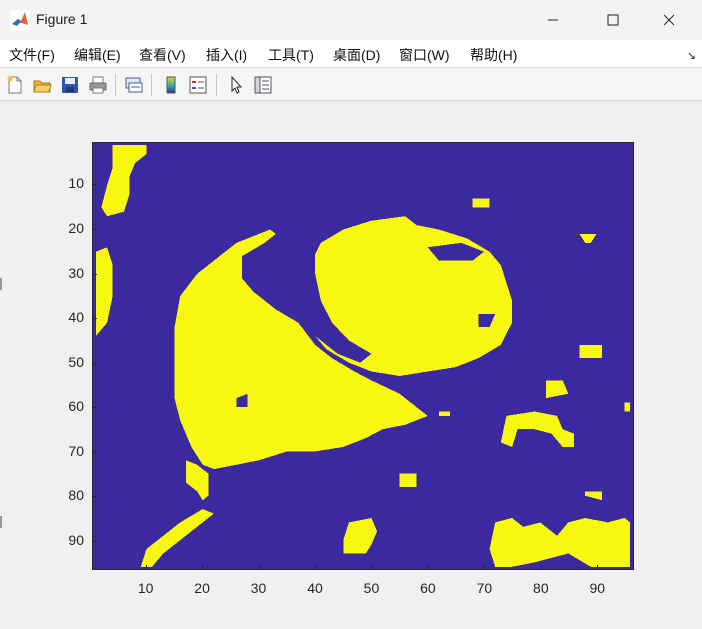 This screenshot has height=629, width=702. Describe the element at coordinates (494, 55) in the screenshot. I see `menu-help: 帮助(H)` at that location.